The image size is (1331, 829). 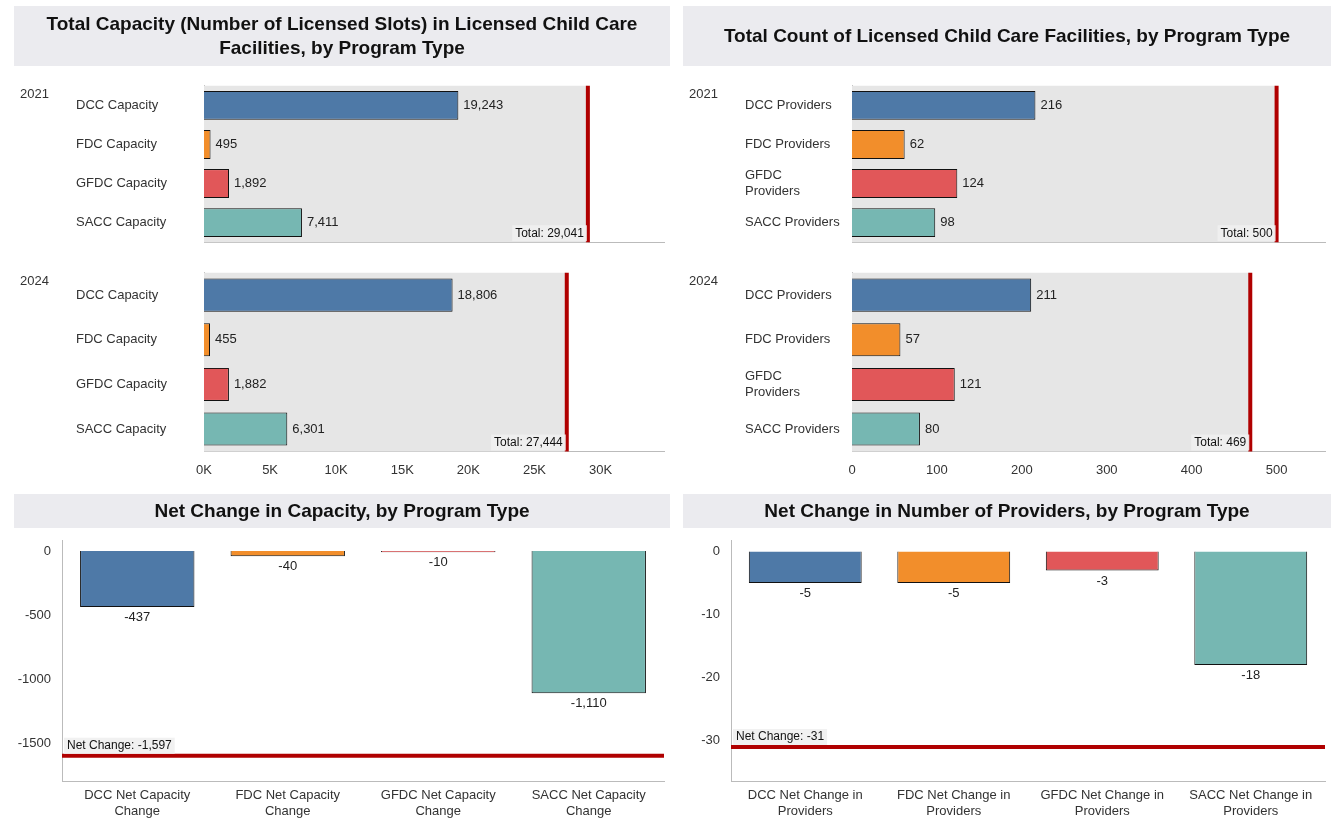 I want to click on y-tick-label: -1500, so click(x=34, y=742).